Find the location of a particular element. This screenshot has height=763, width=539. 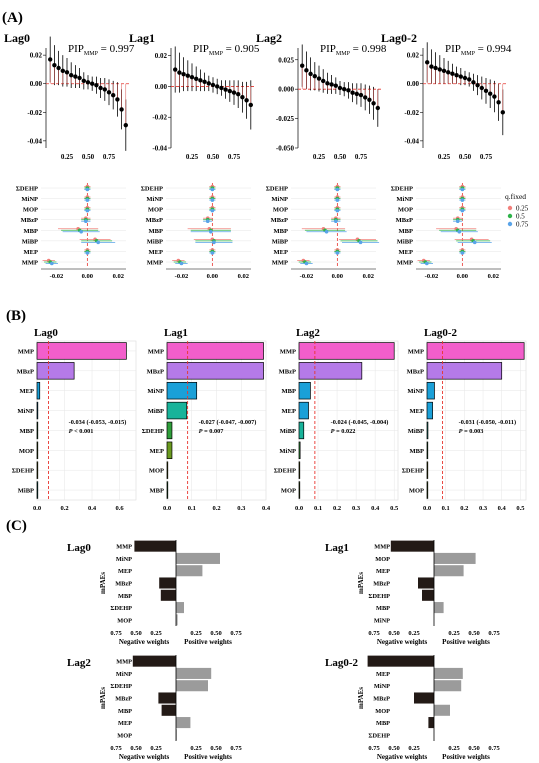

pip-plot-title: Lag0-2 is located at coordinates (399, 38).